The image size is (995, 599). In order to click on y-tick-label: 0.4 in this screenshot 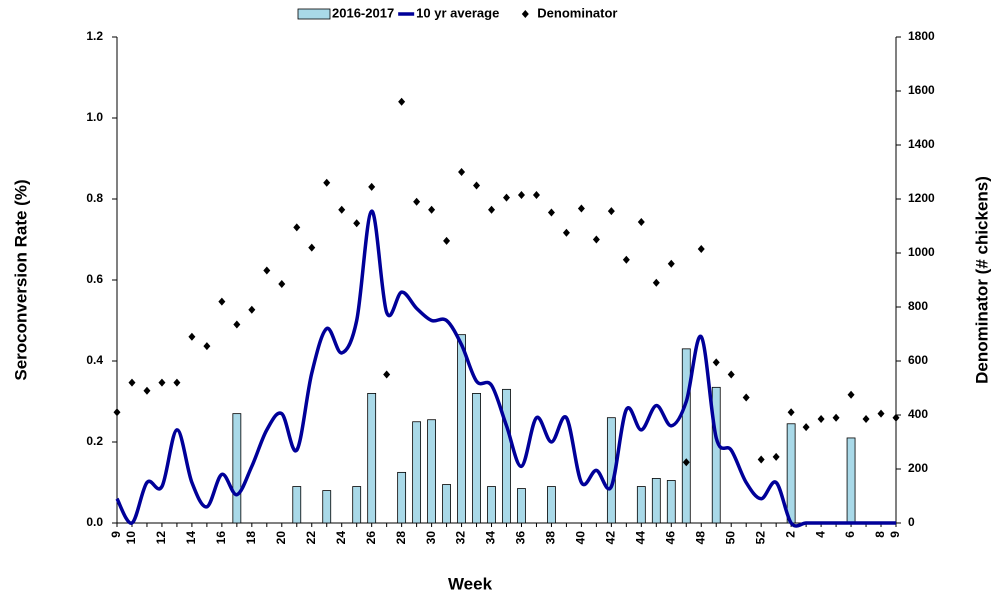, I will do `click(94, 360)`.